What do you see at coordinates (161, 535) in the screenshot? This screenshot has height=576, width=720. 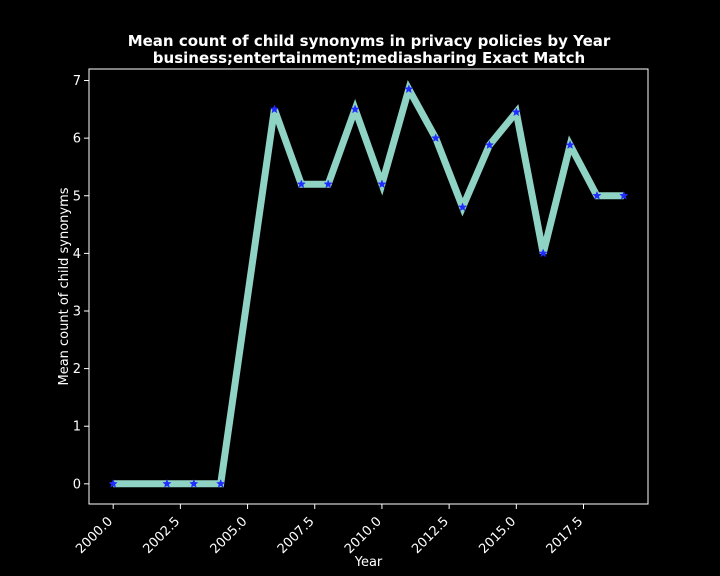 I see `x-tick-label: 2002.5` at bounding box center [161, 535].